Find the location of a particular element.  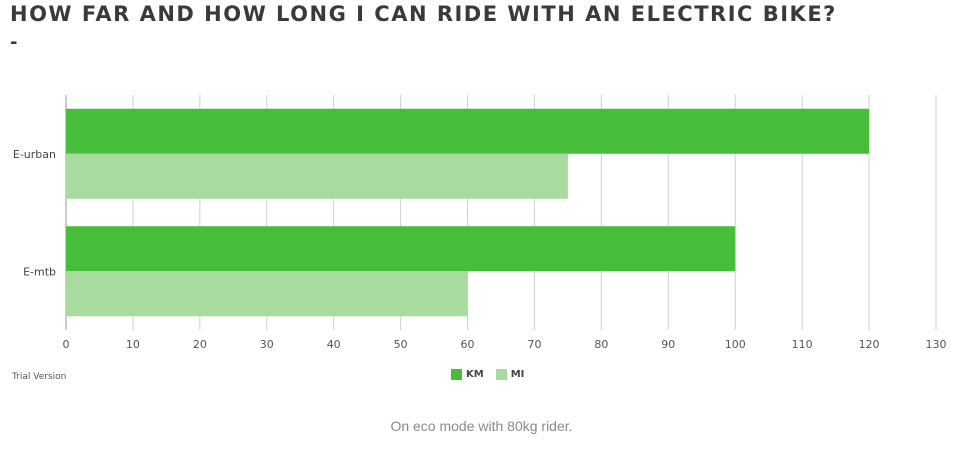

bar-e-urban-mi is located at coordinates (317, 176).